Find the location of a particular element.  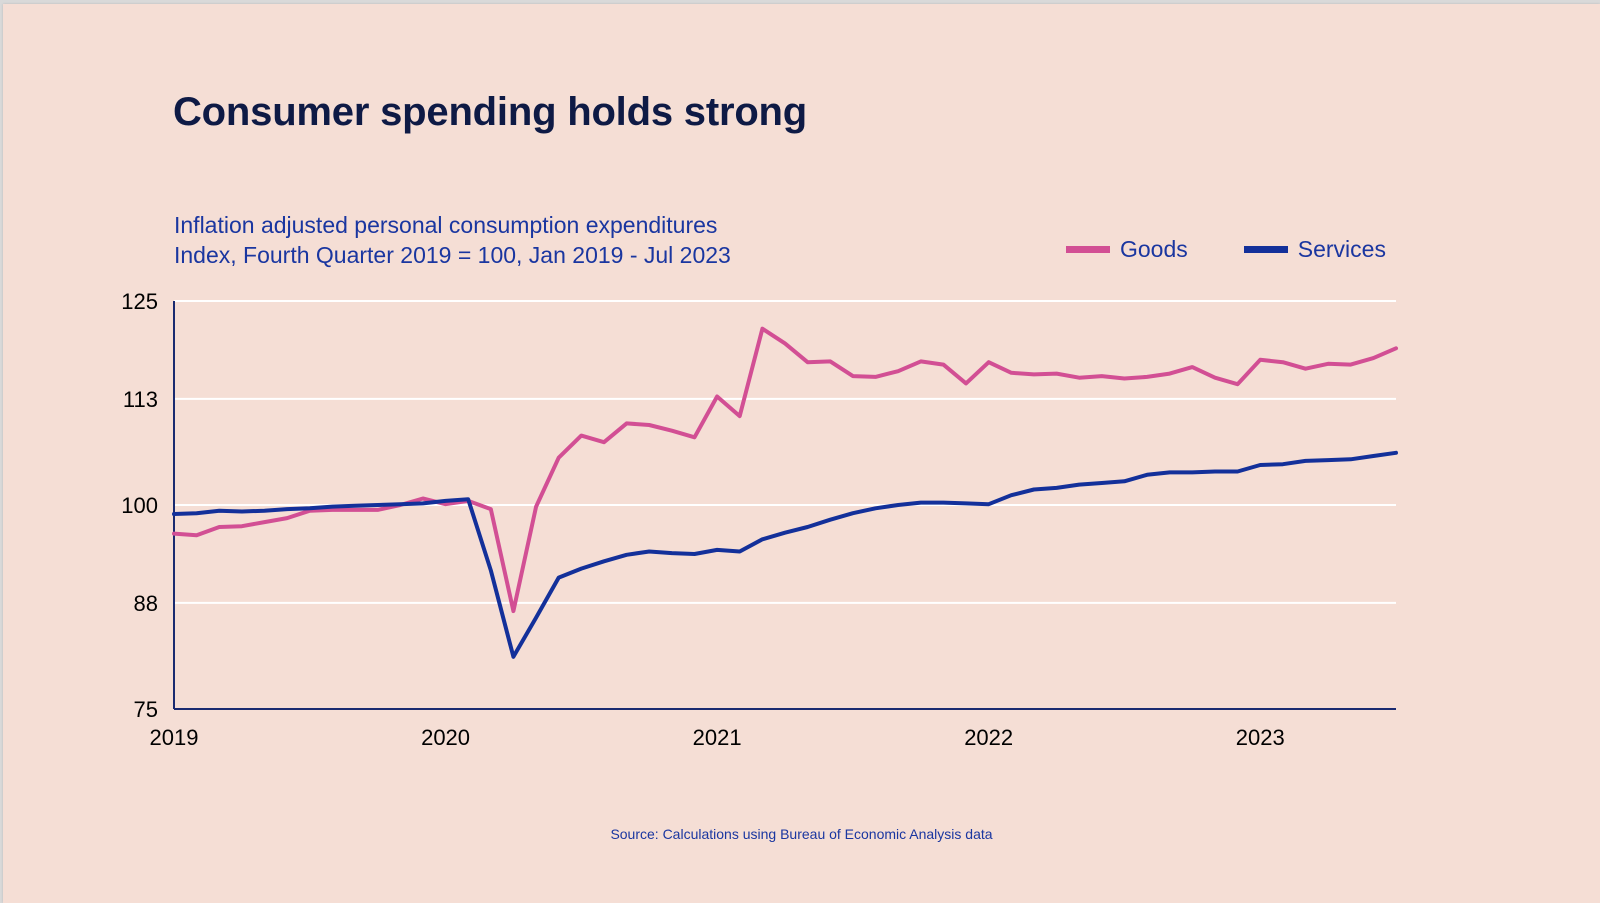

y-tick-label-88: 88 is located at coordinates (146, 603).